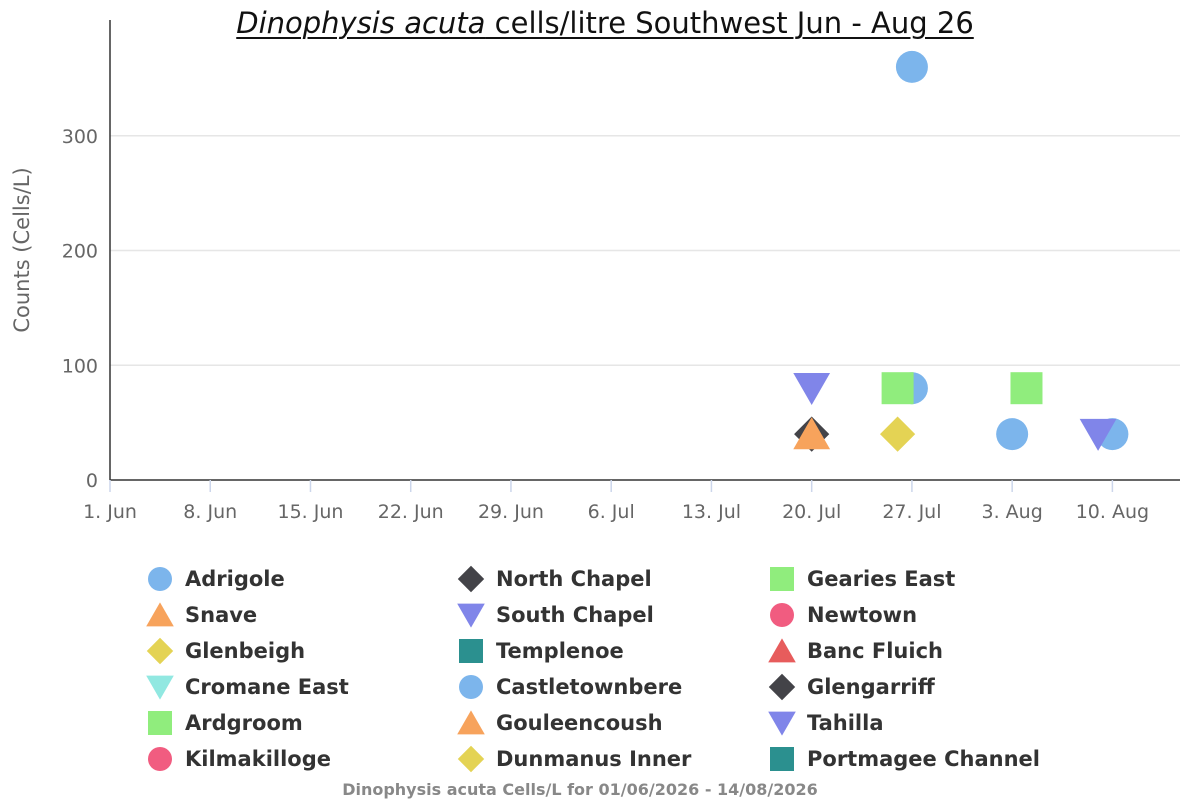 Image resolution: width=1200 pixels, height=800 pixels. Describe the element at coordinates (311, 512) in the screenshot. I see `x-tick-label: 15. Jun` at that location.